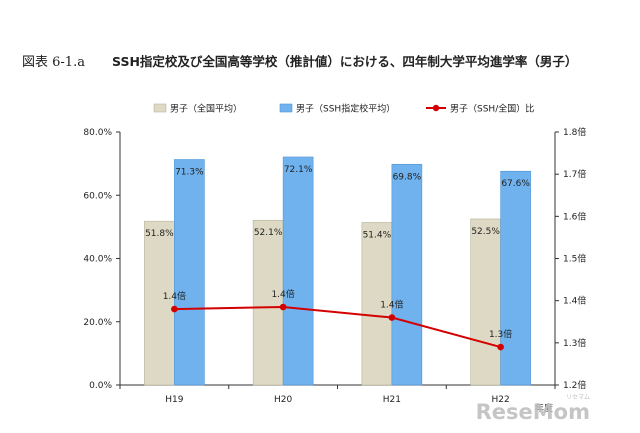  I want to click on watermark-sub: リセマム, so click(578, 397).